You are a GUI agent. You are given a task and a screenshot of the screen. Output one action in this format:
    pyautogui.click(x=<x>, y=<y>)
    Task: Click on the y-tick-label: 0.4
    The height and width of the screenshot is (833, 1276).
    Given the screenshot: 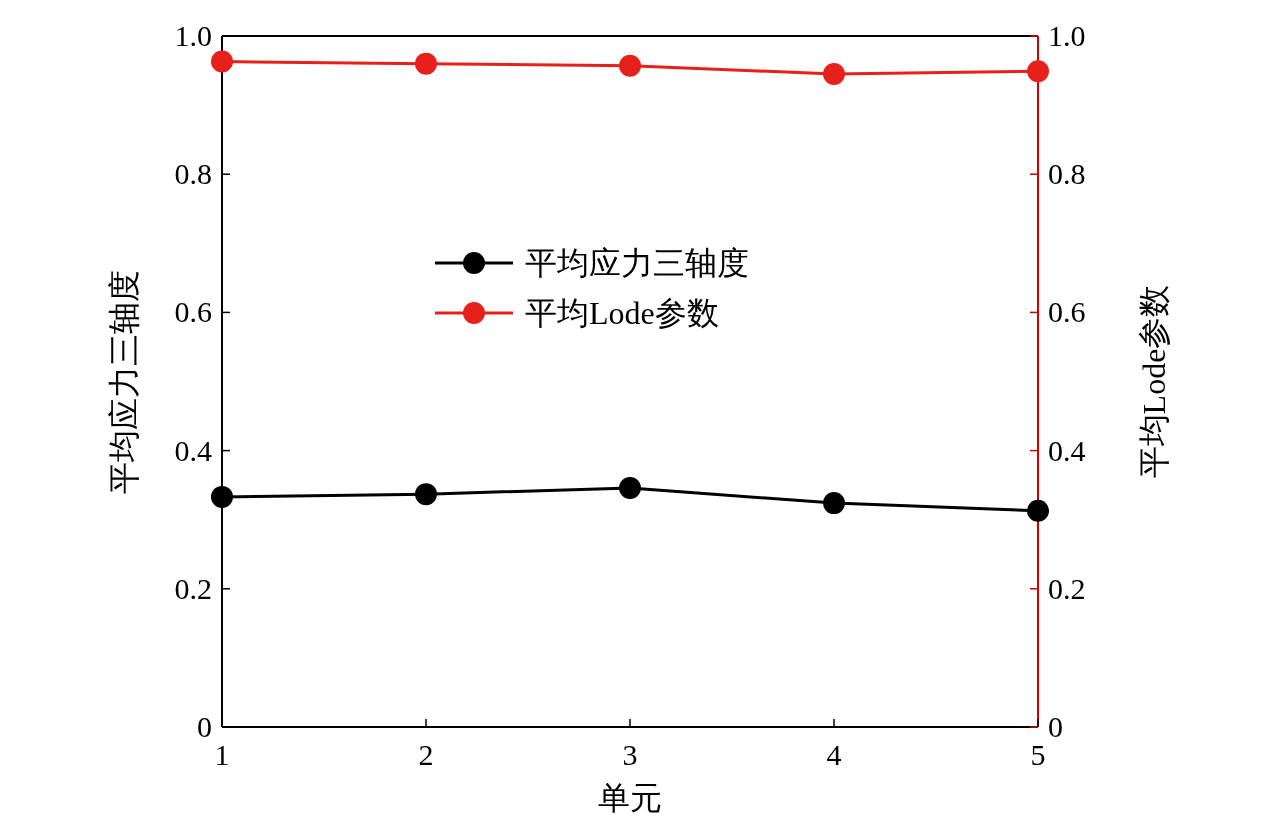 What is the action you would take?
    pyautogui.click(x=193, y=450)
    